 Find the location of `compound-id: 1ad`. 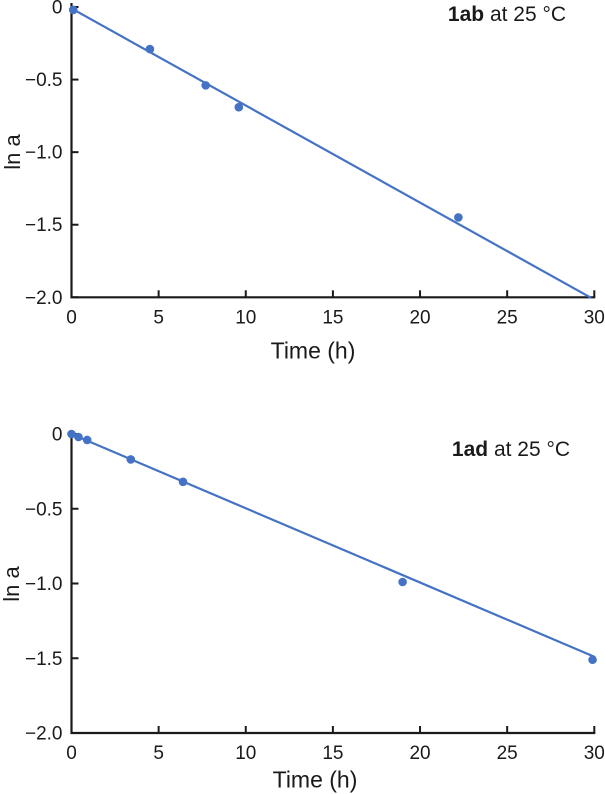

compound-id: 1ad is located at coordinates (470, 449).